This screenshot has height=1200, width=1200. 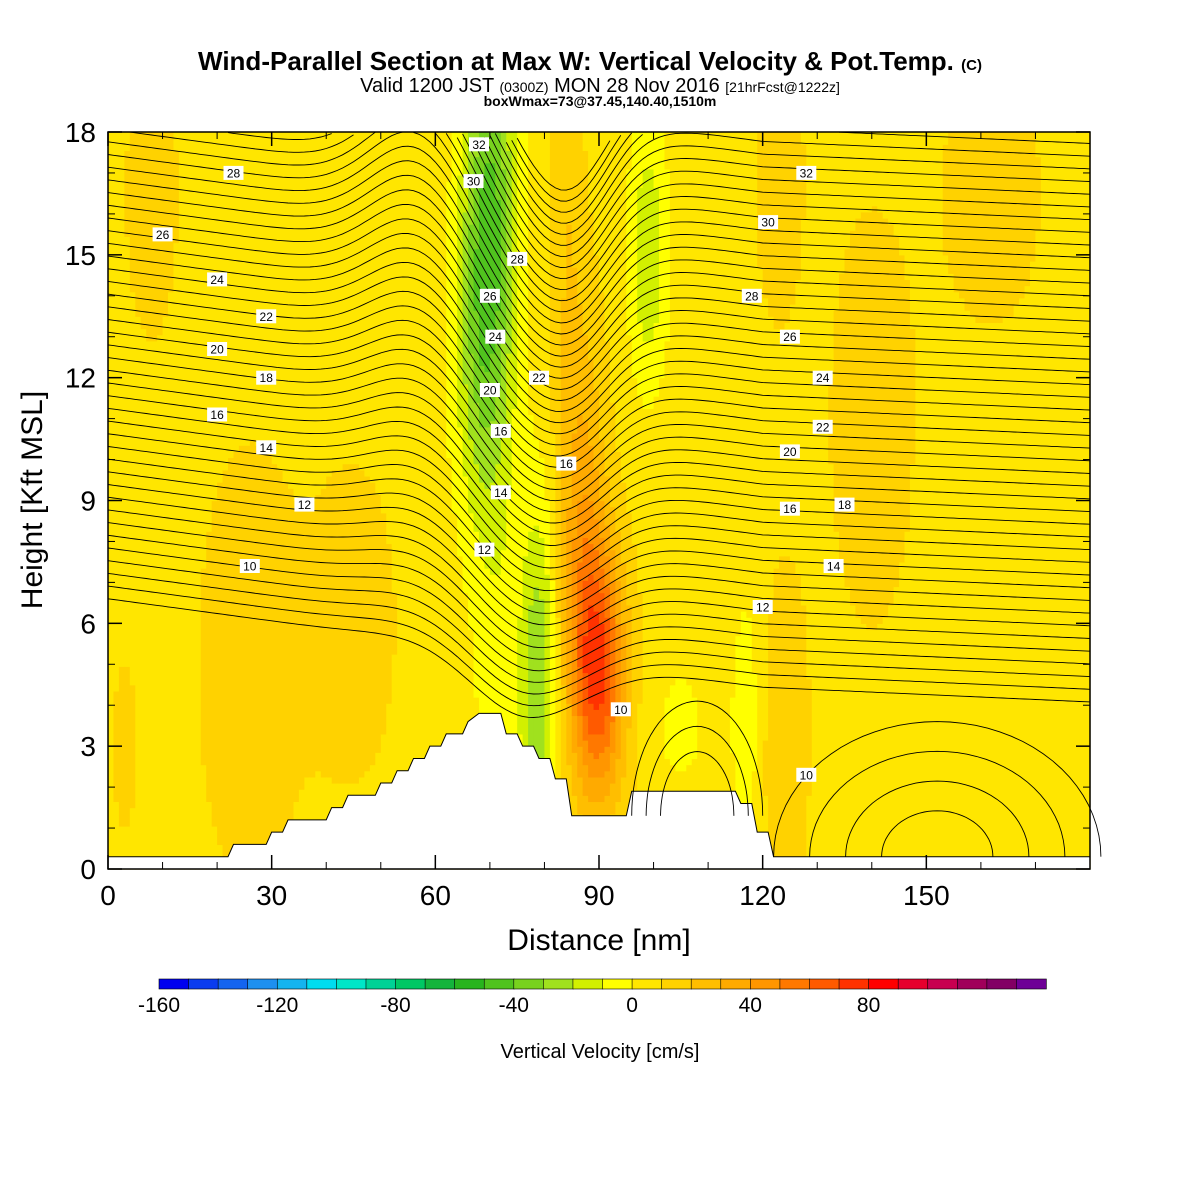 What do you see at coordinates (267, 317) in the screenshot?
I see `svg-text: 22` at bounding box center [267, 317].